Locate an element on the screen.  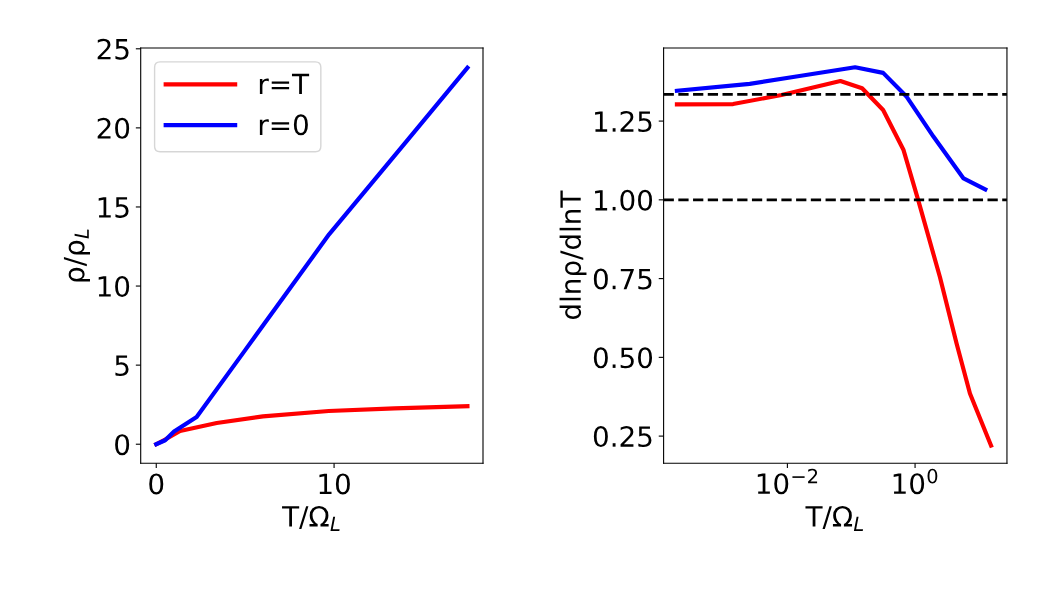
y-axis-title: ρ/ρ$_{L}$ is located at coordinates (76, 255).